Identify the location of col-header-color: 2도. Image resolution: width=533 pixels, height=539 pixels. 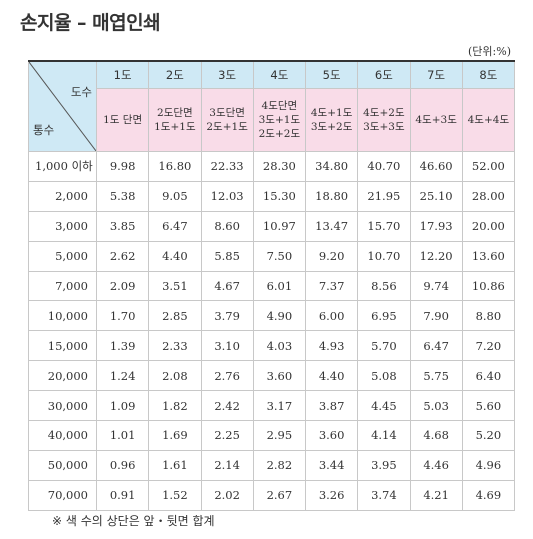
(175, 74).